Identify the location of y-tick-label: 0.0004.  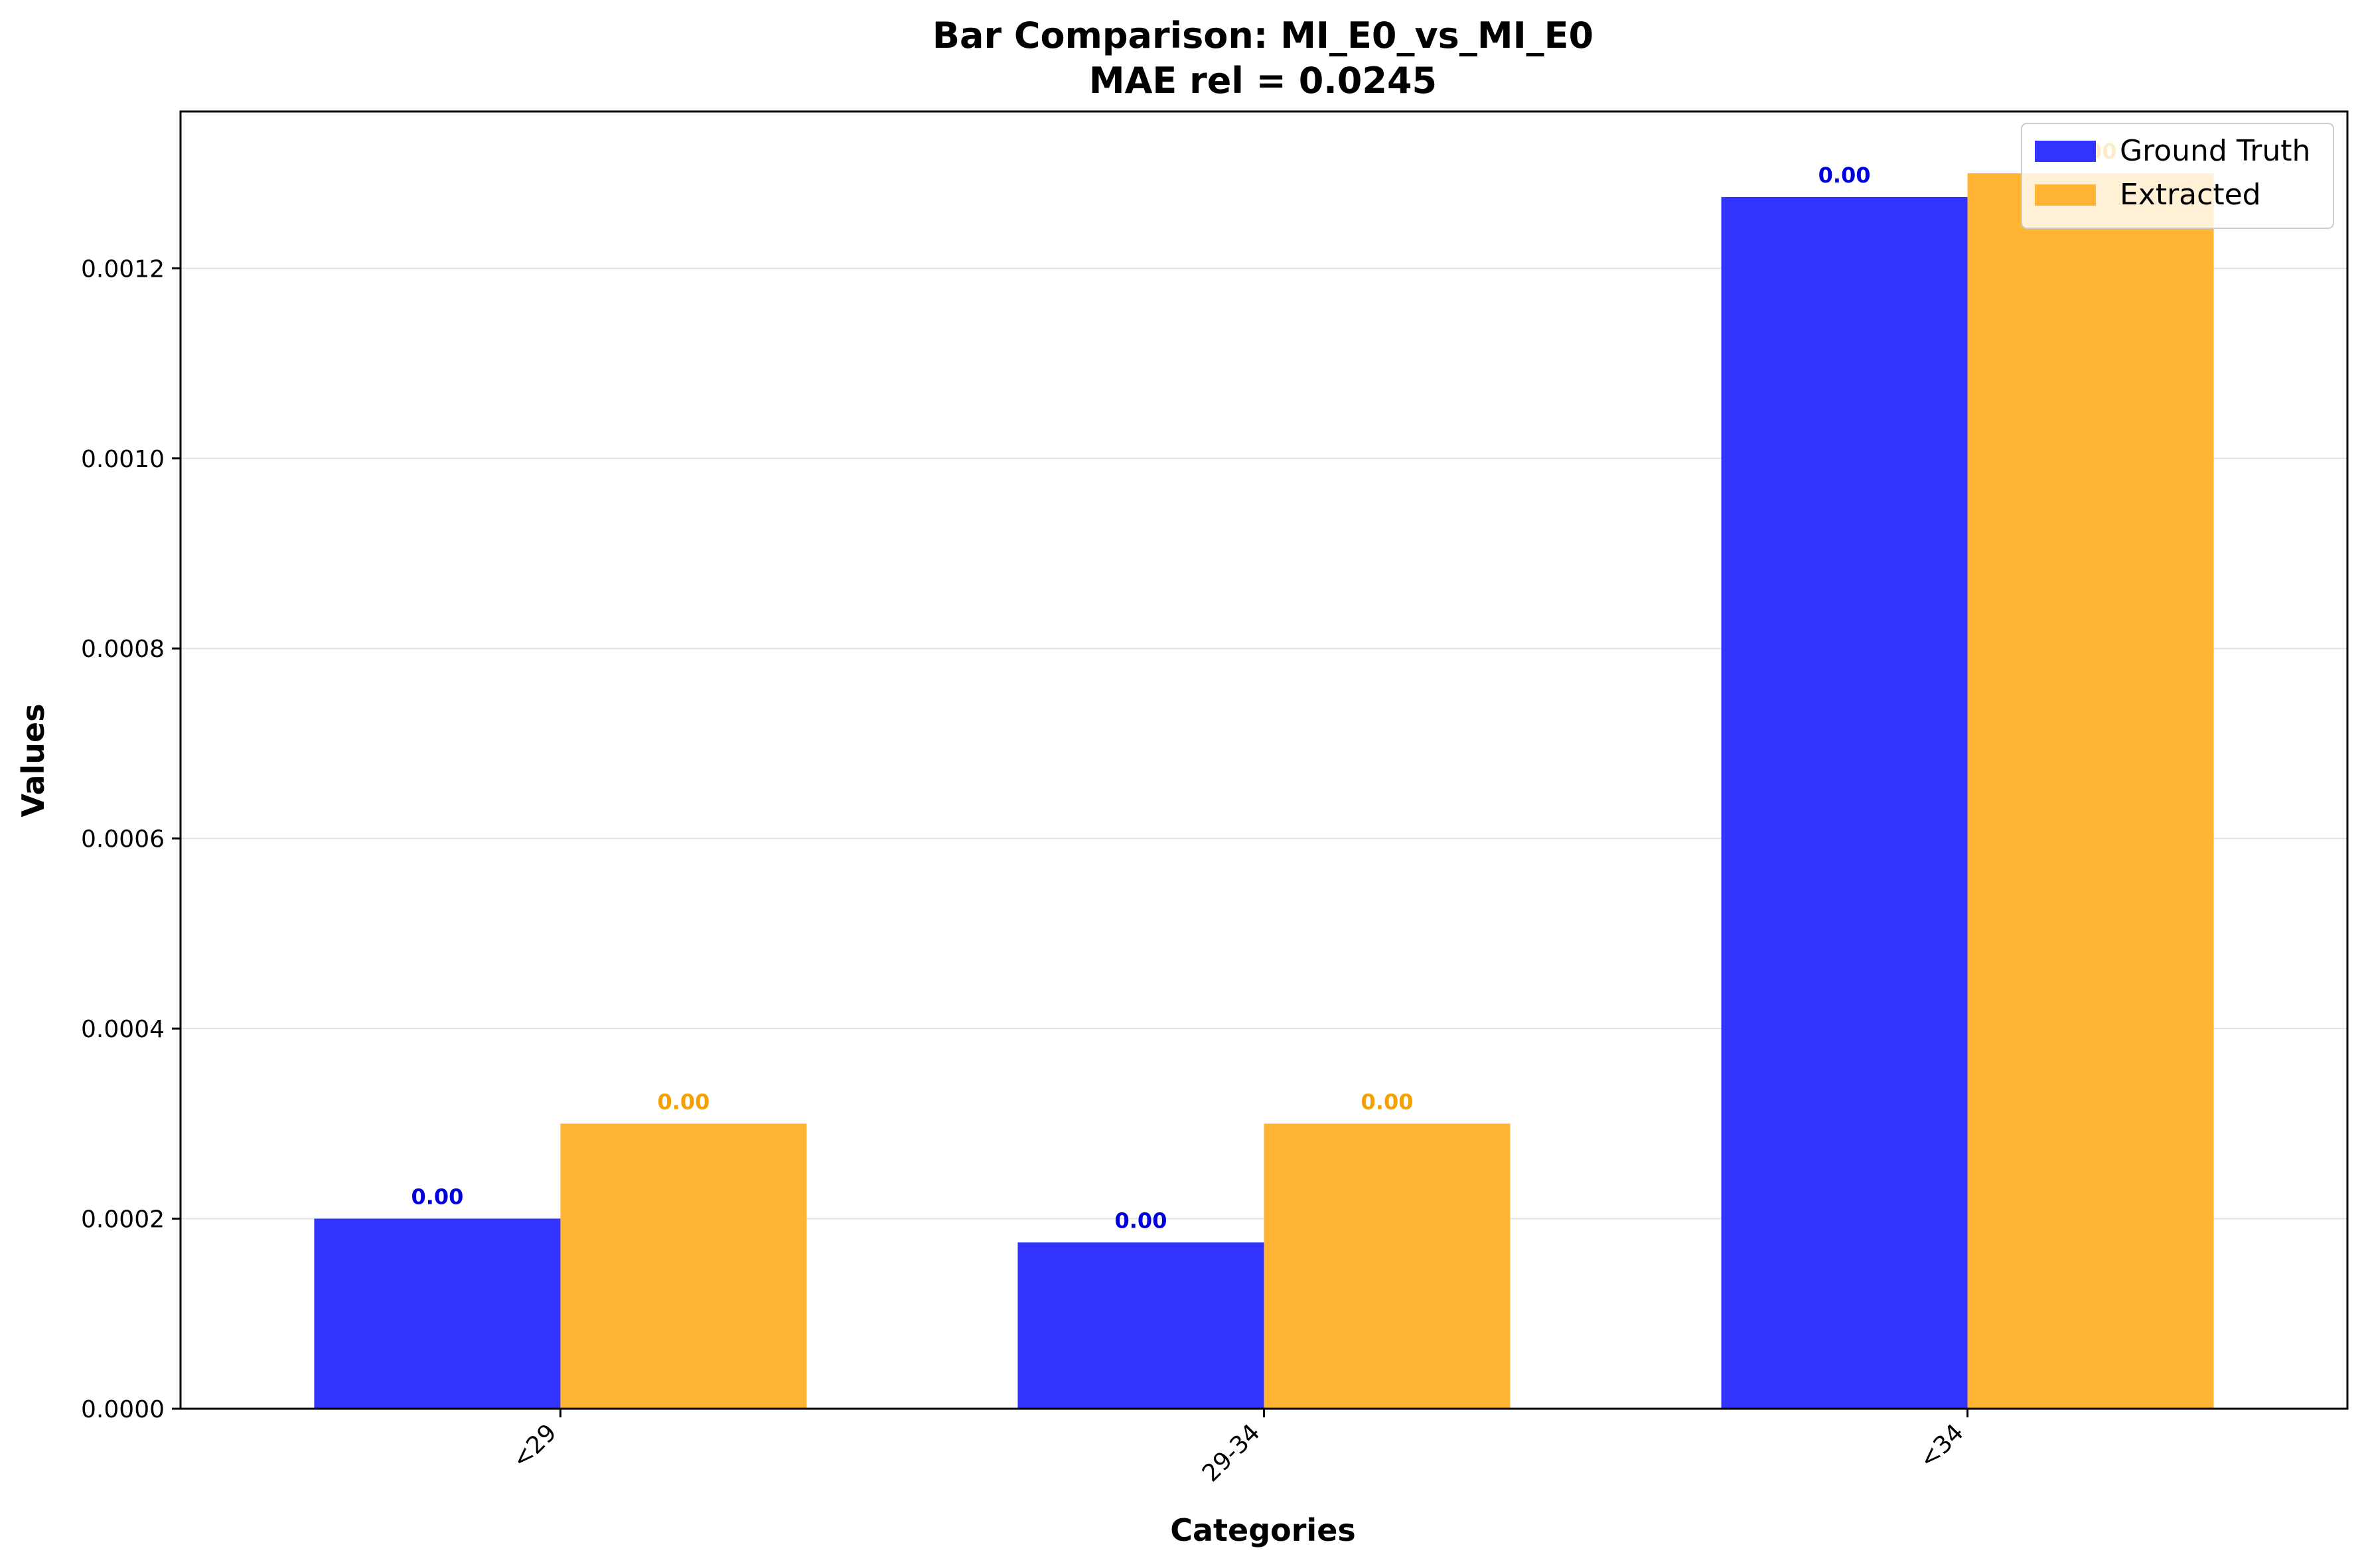
(123, 1029).